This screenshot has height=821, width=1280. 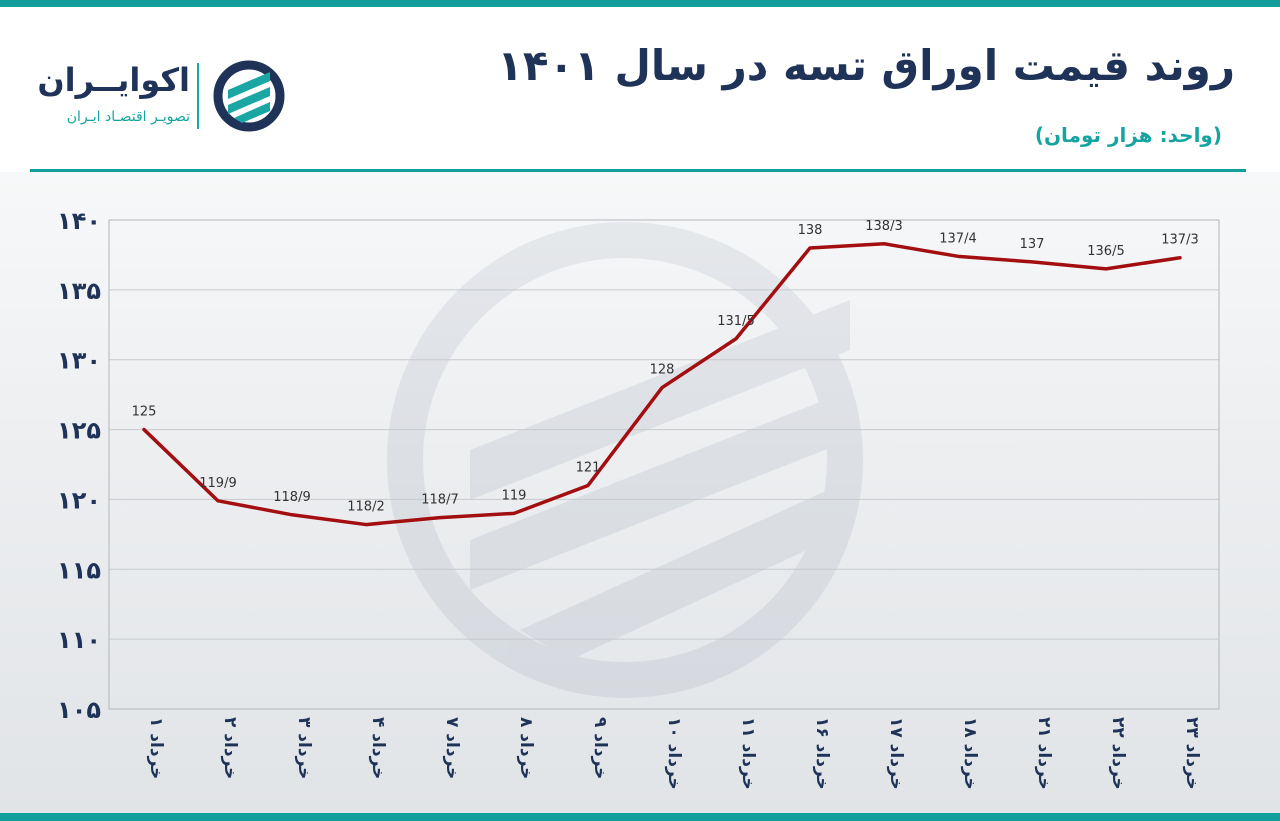 I want to click on x-tick-label: ۹ خرداد, so click(x=600, y=748).